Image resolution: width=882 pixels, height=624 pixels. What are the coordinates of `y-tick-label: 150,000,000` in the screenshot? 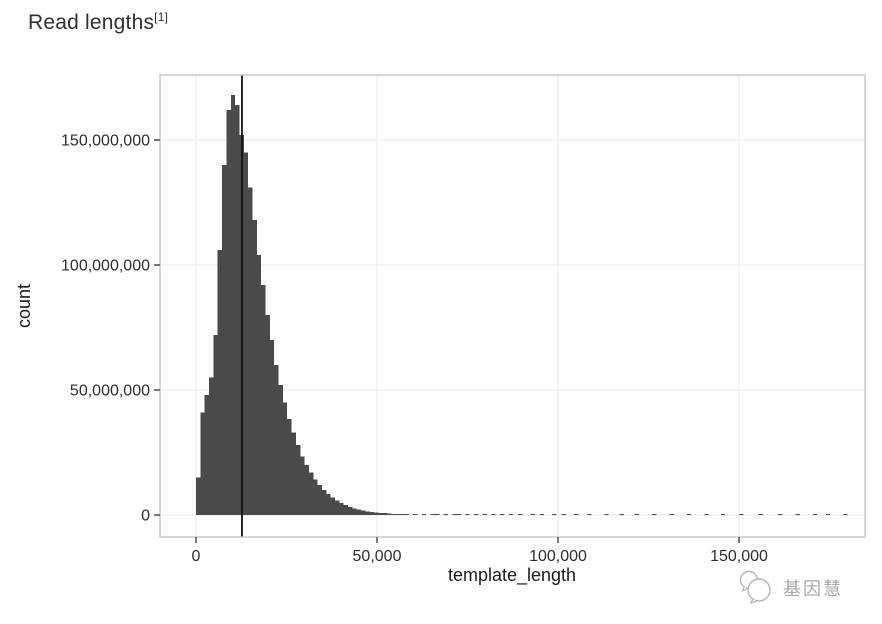 It's located at (105, 141).